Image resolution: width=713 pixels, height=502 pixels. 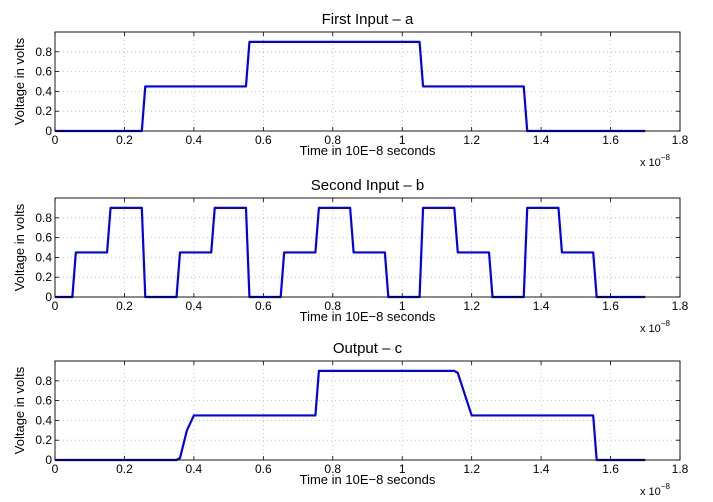 I want to click on chart-title: Output – c, so click(x=368, y=348).